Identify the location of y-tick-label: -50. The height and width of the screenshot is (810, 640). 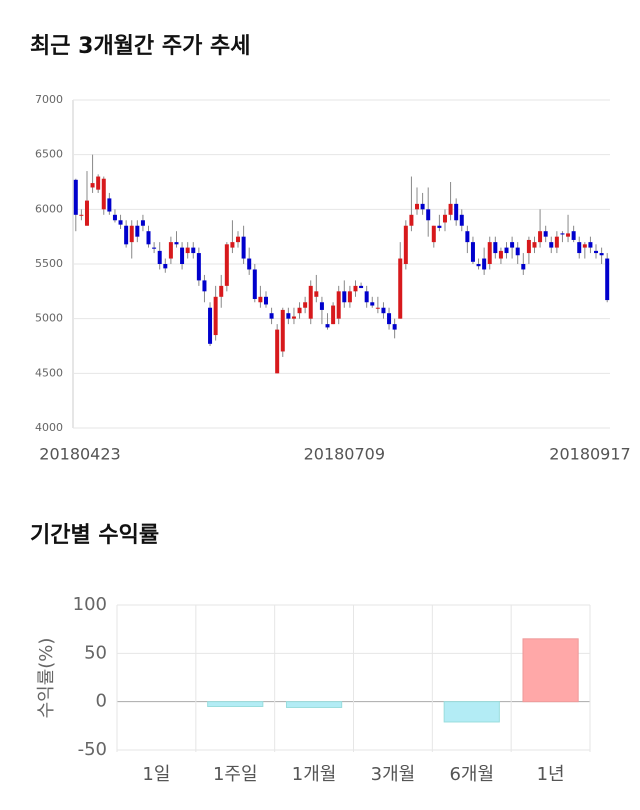
(92, 749).